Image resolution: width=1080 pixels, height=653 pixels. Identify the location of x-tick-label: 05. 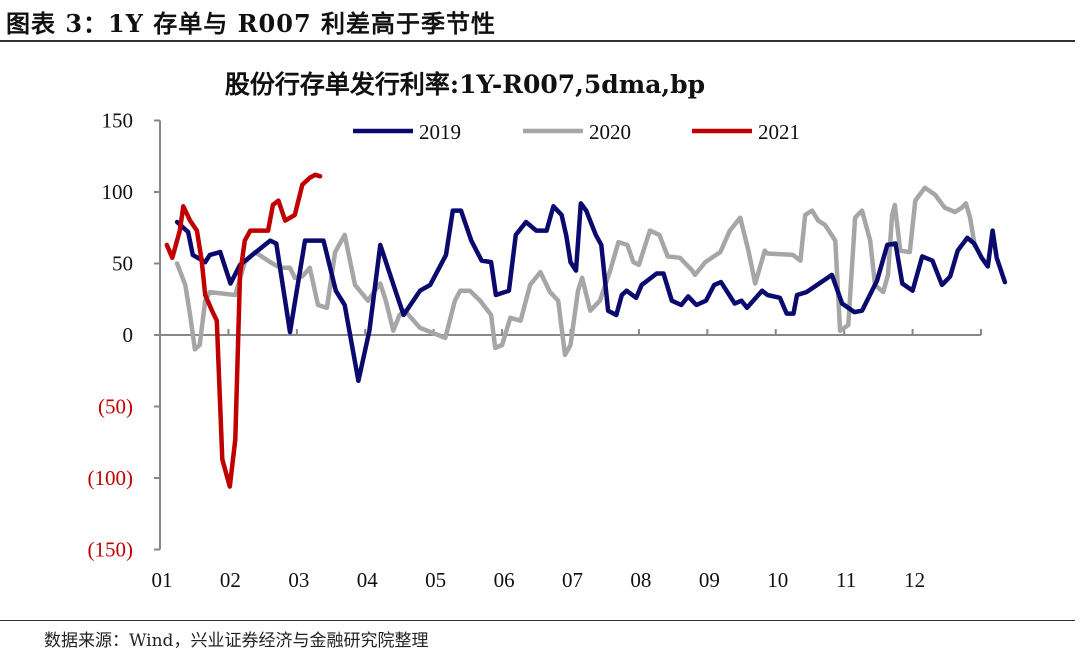
(435, 580).